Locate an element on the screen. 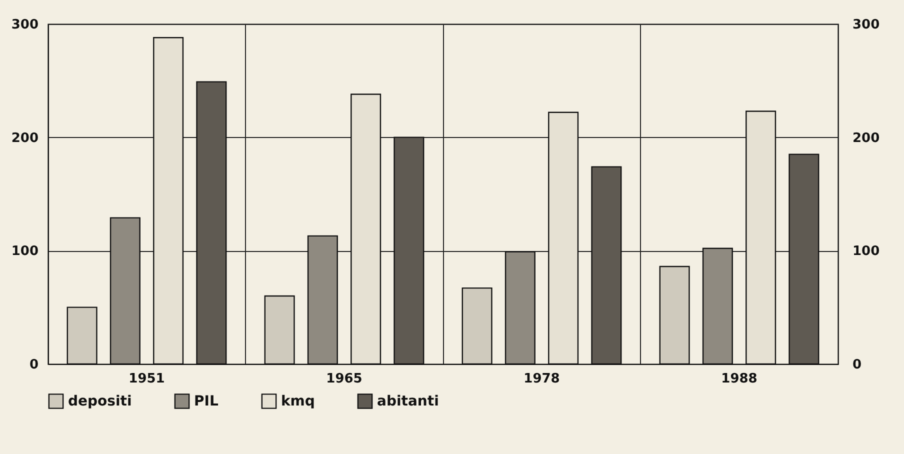 The height and width of the screenshot is (454, 904). legend-label: abitanti is located at coordinates (408, 401).